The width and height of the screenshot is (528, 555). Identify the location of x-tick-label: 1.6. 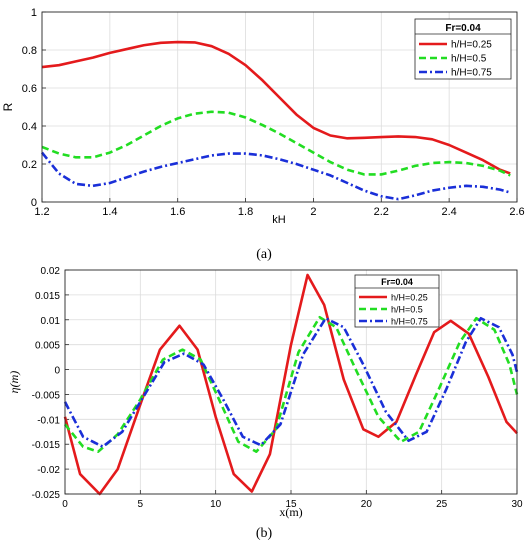
(177, 212).